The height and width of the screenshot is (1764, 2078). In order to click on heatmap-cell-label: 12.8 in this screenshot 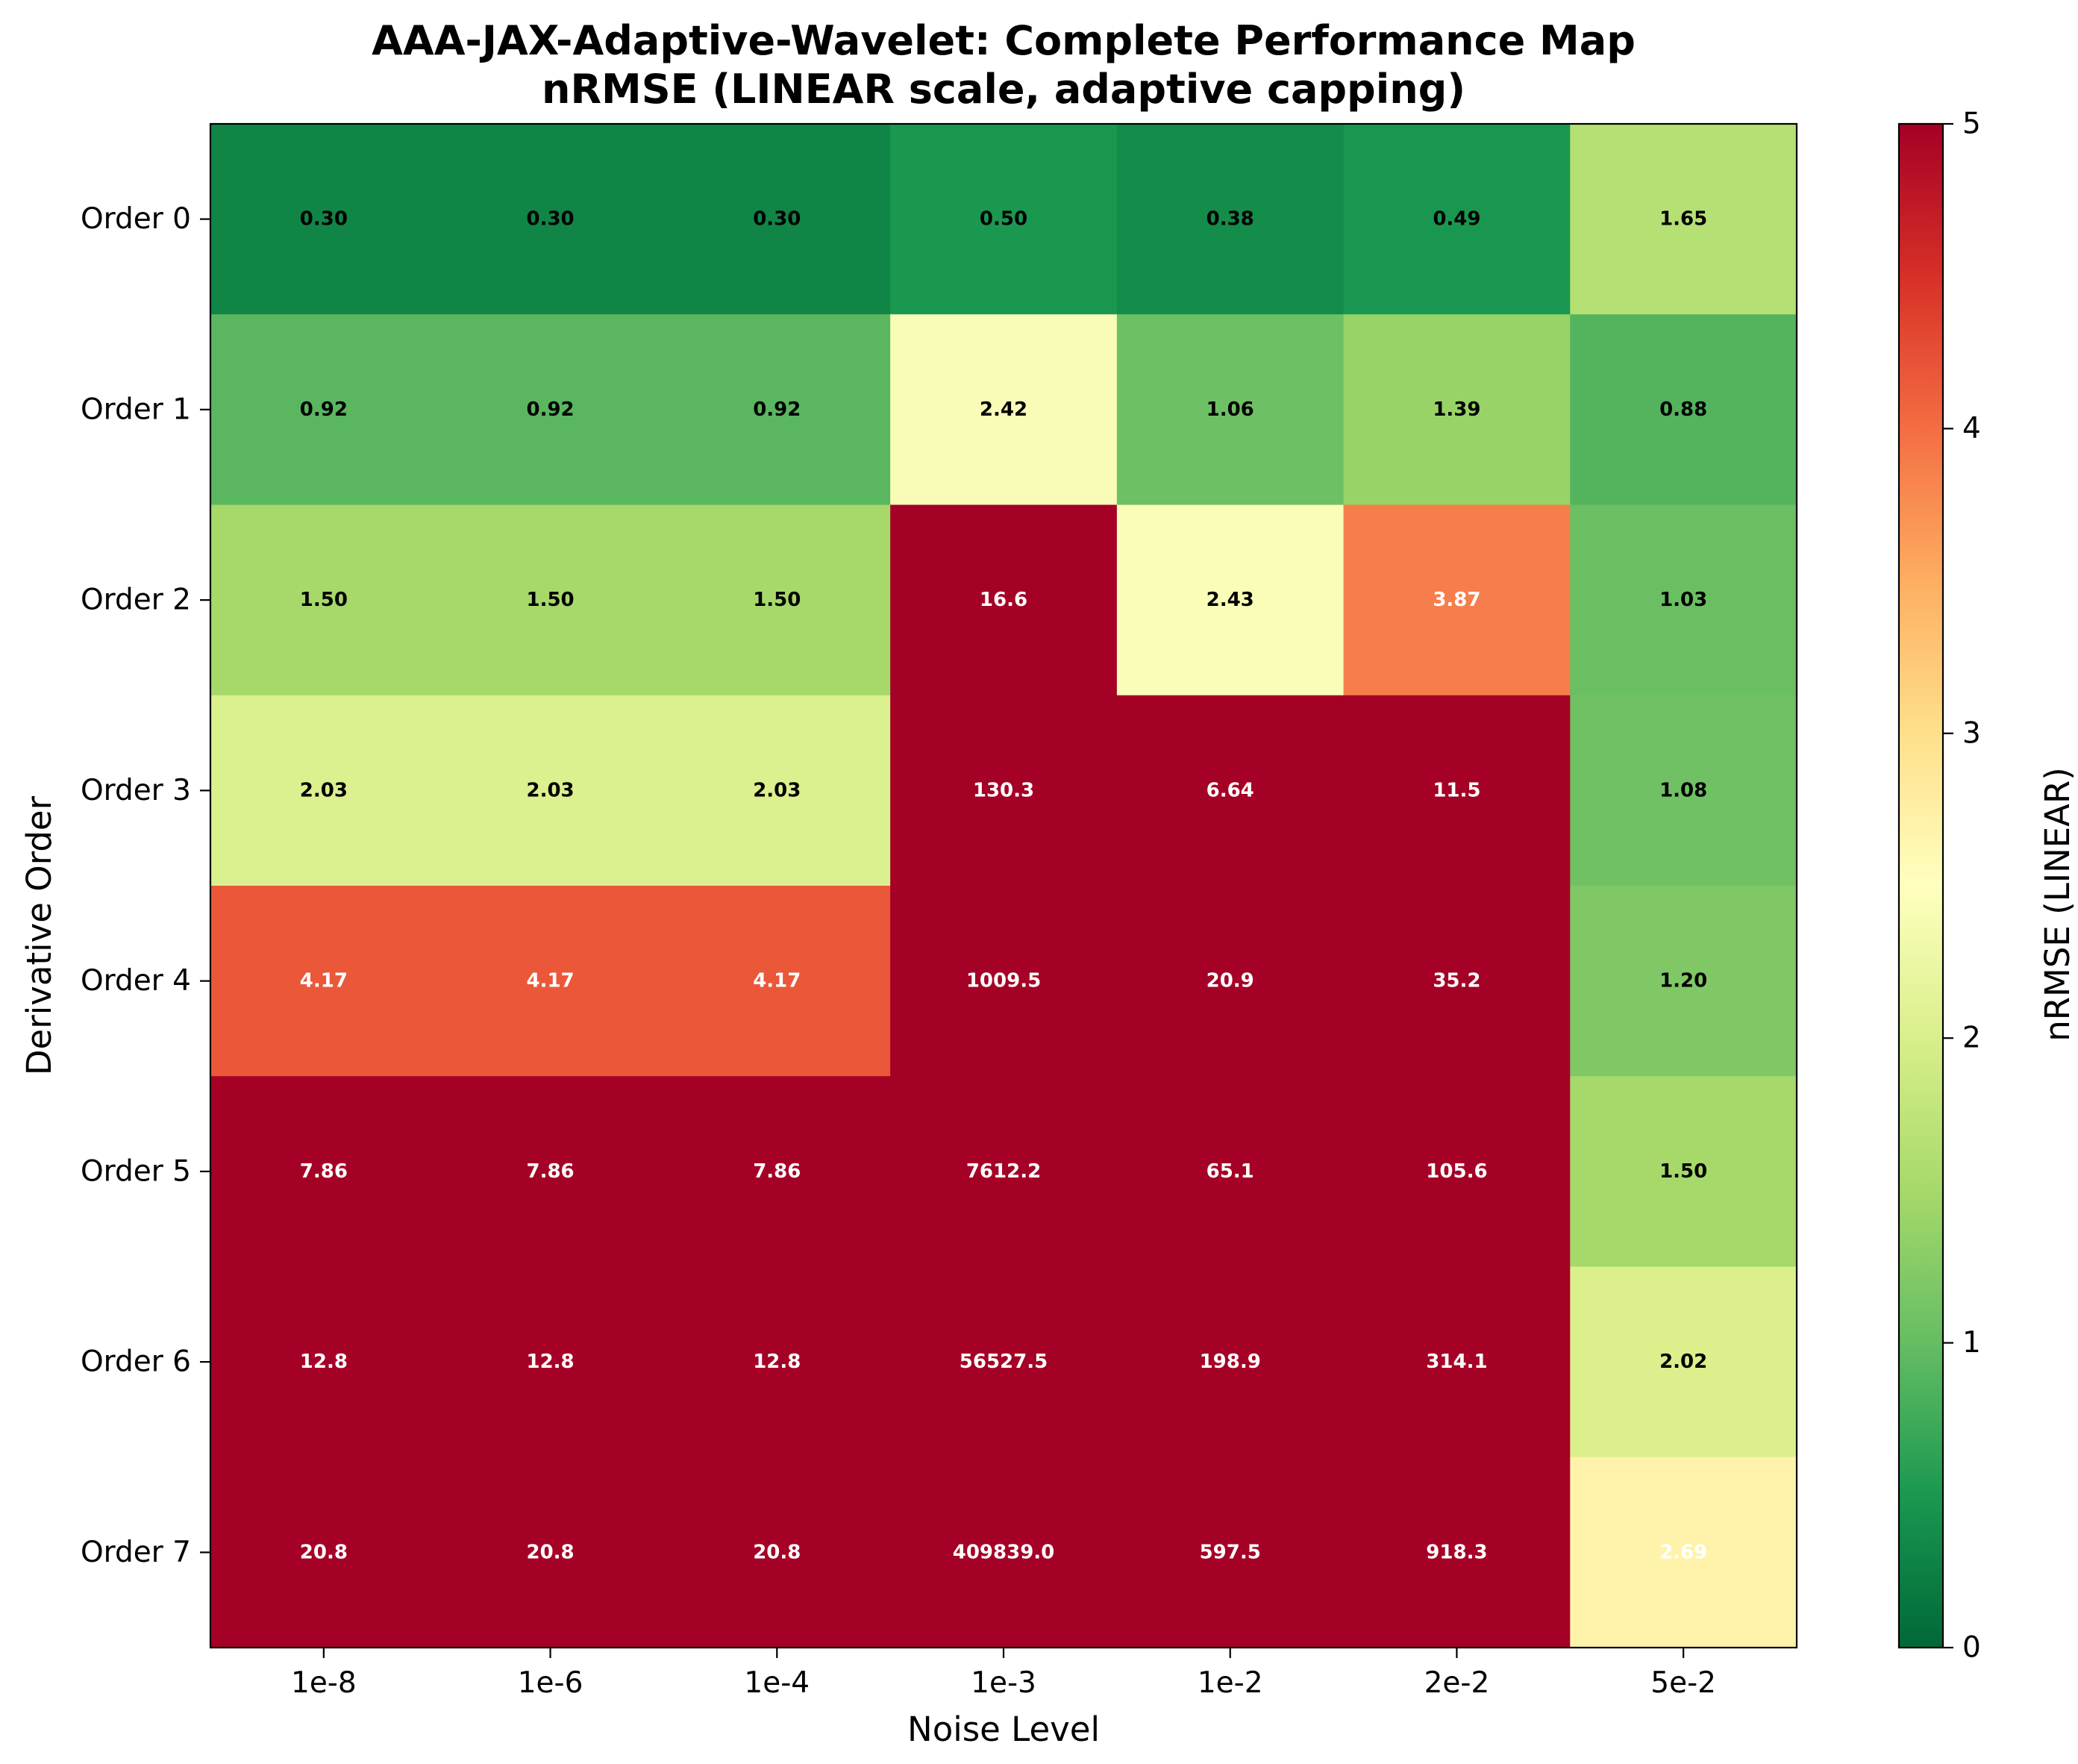, I will do `click(777, 1362)`.